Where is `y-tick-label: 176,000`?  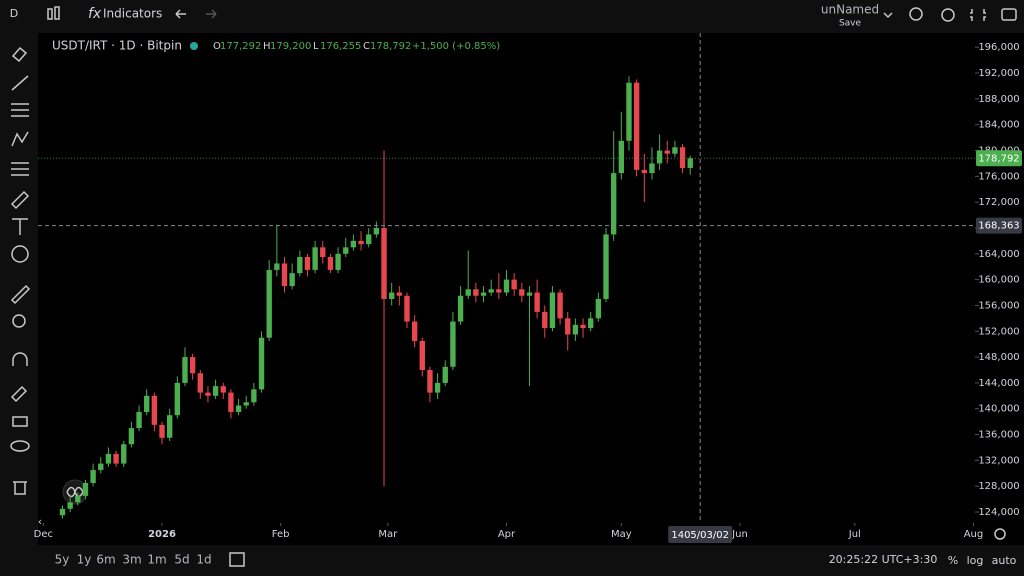
y-tick-label: 176,000 is located at coordinates (998, 176).